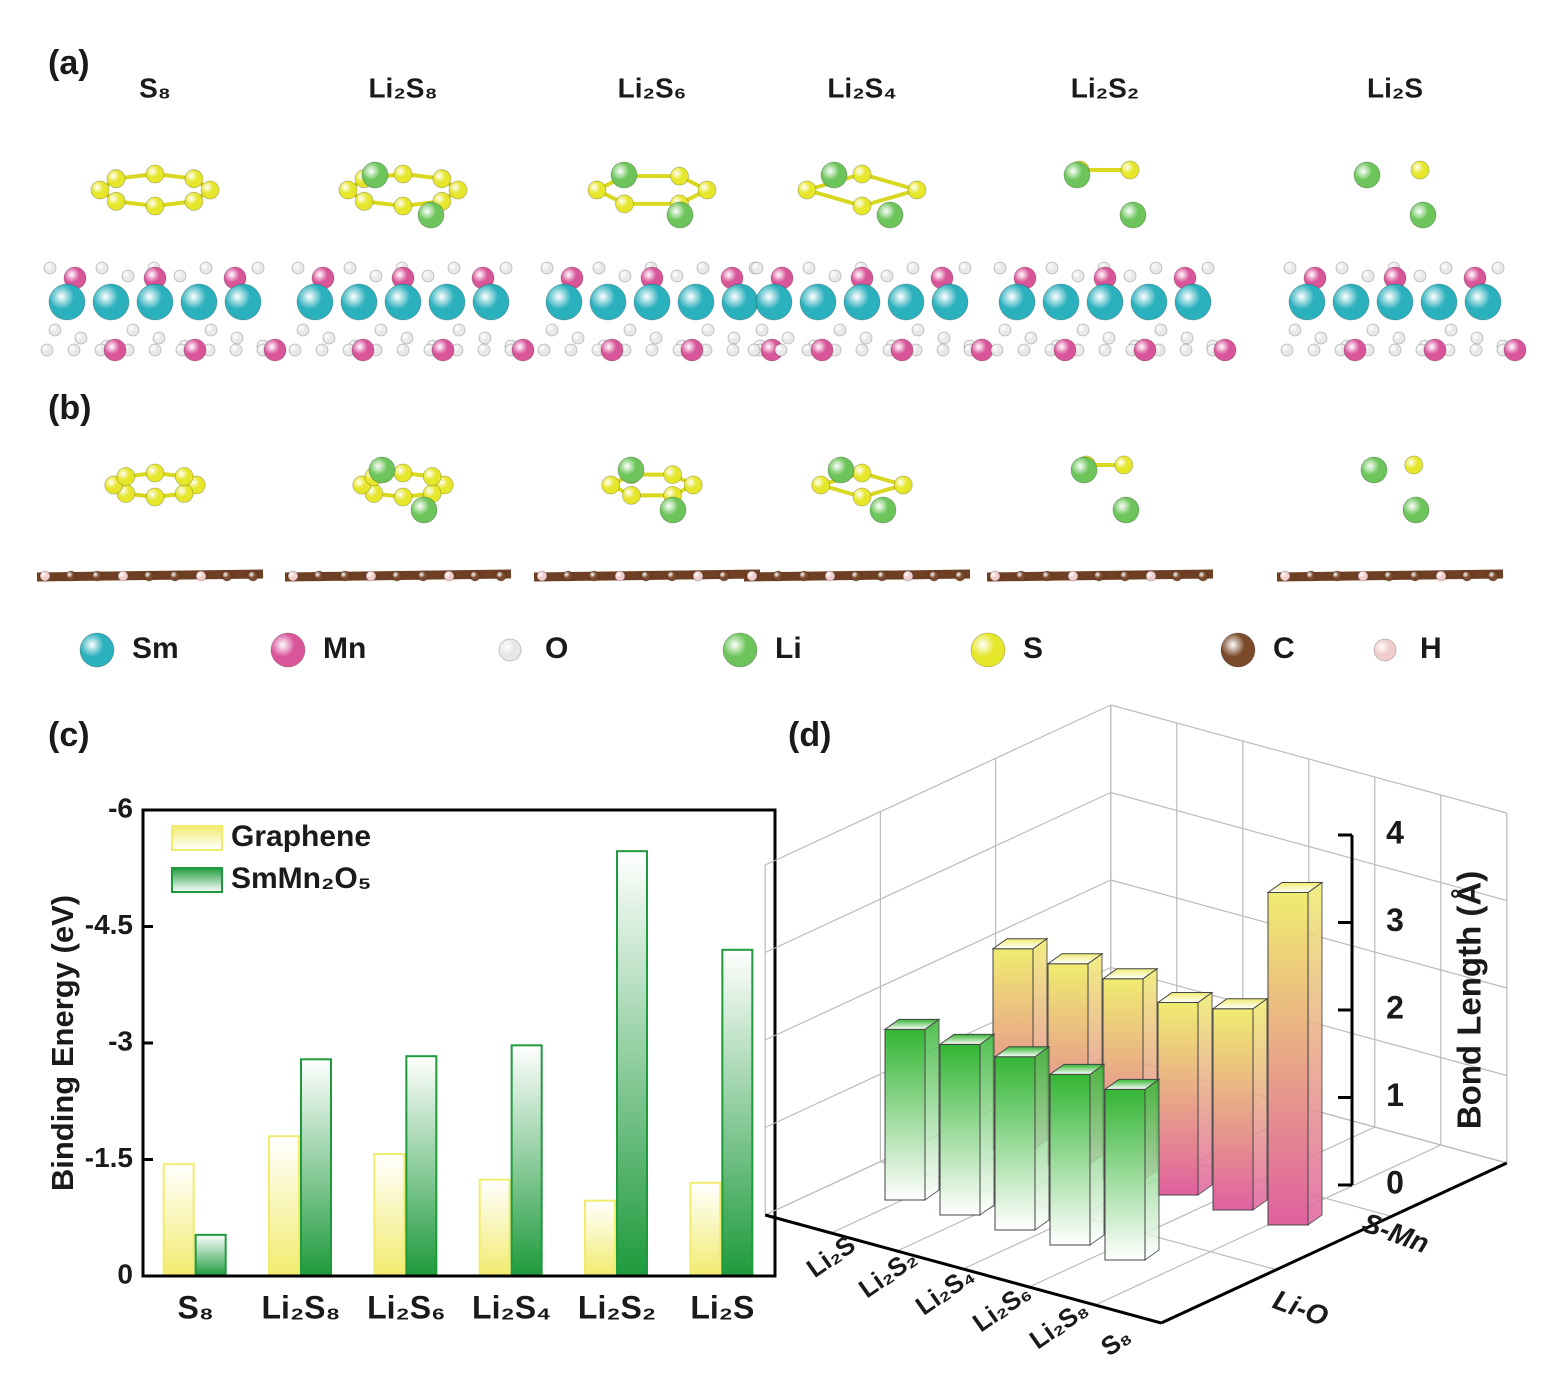 The image size is (1550, 1382). I want to click on atom-legend-label: O, so click(556, 648).